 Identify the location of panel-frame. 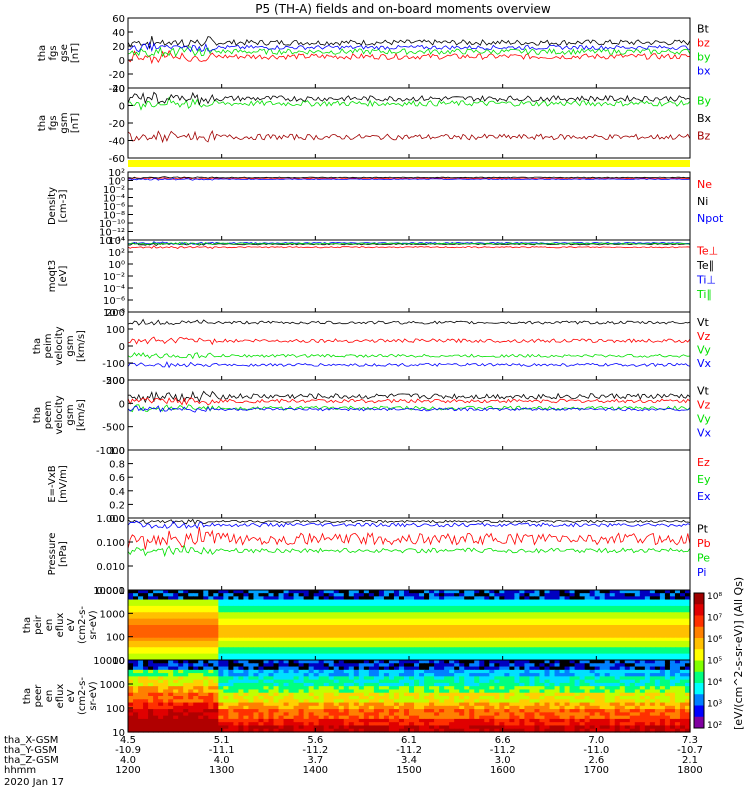
(409, 276).